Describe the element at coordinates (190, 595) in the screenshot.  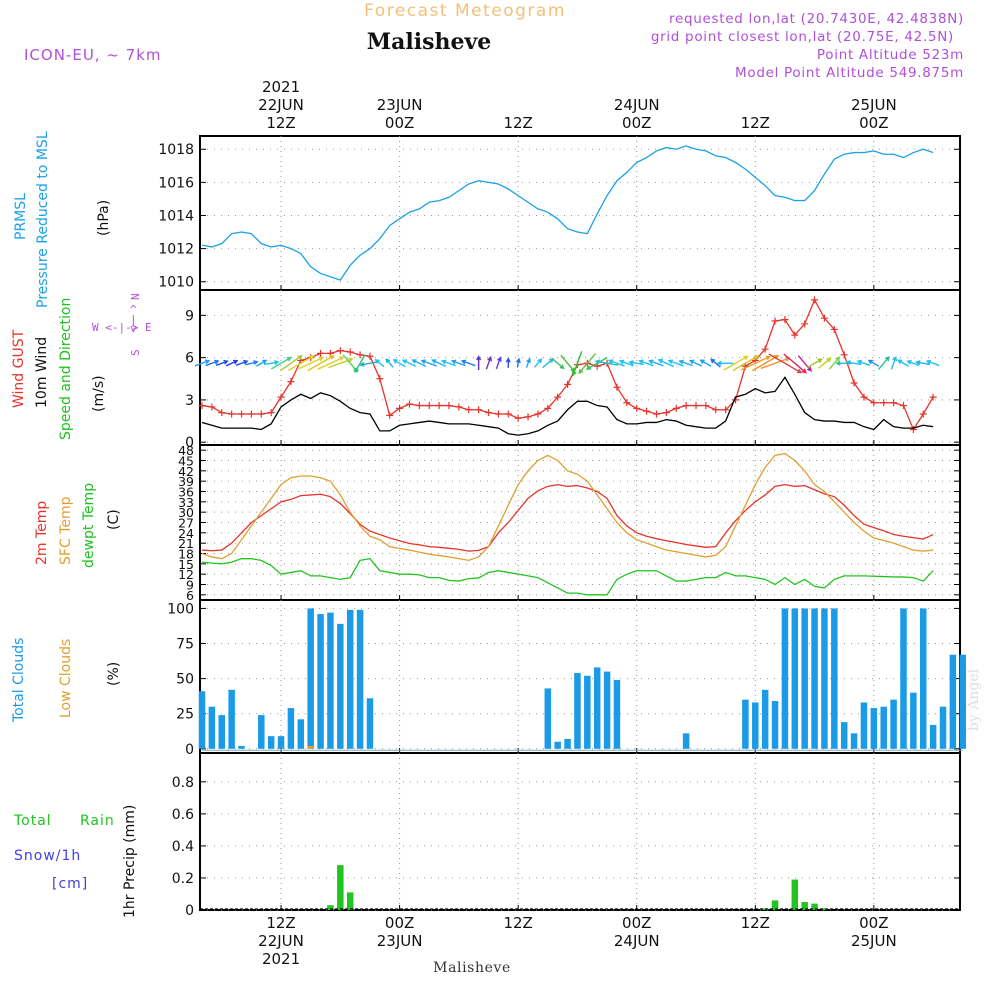
I see `ytick-label: 6` at that location.